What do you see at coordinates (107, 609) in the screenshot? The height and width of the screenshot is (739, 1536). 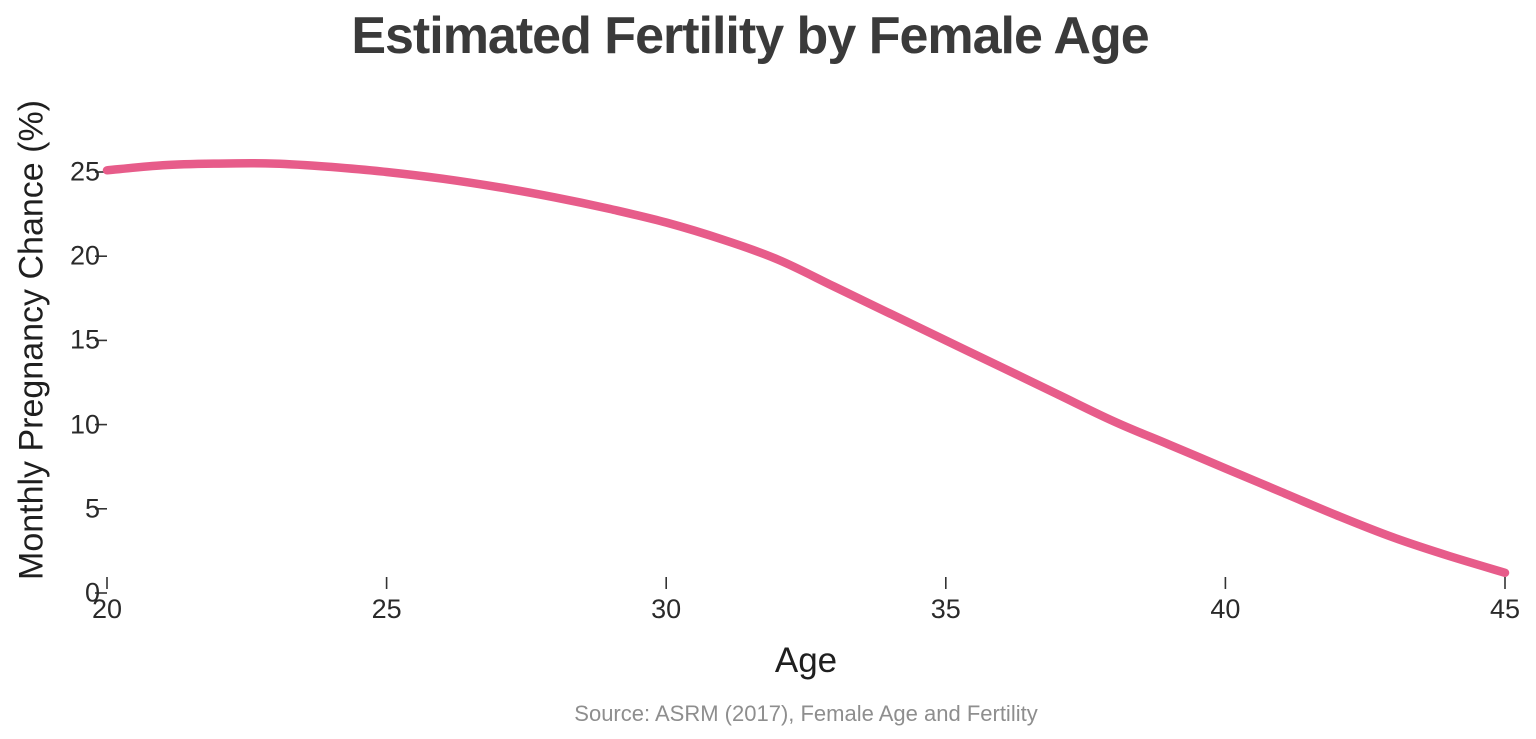 I see `x-tick-label: 20` at bounding box center [107, 609].